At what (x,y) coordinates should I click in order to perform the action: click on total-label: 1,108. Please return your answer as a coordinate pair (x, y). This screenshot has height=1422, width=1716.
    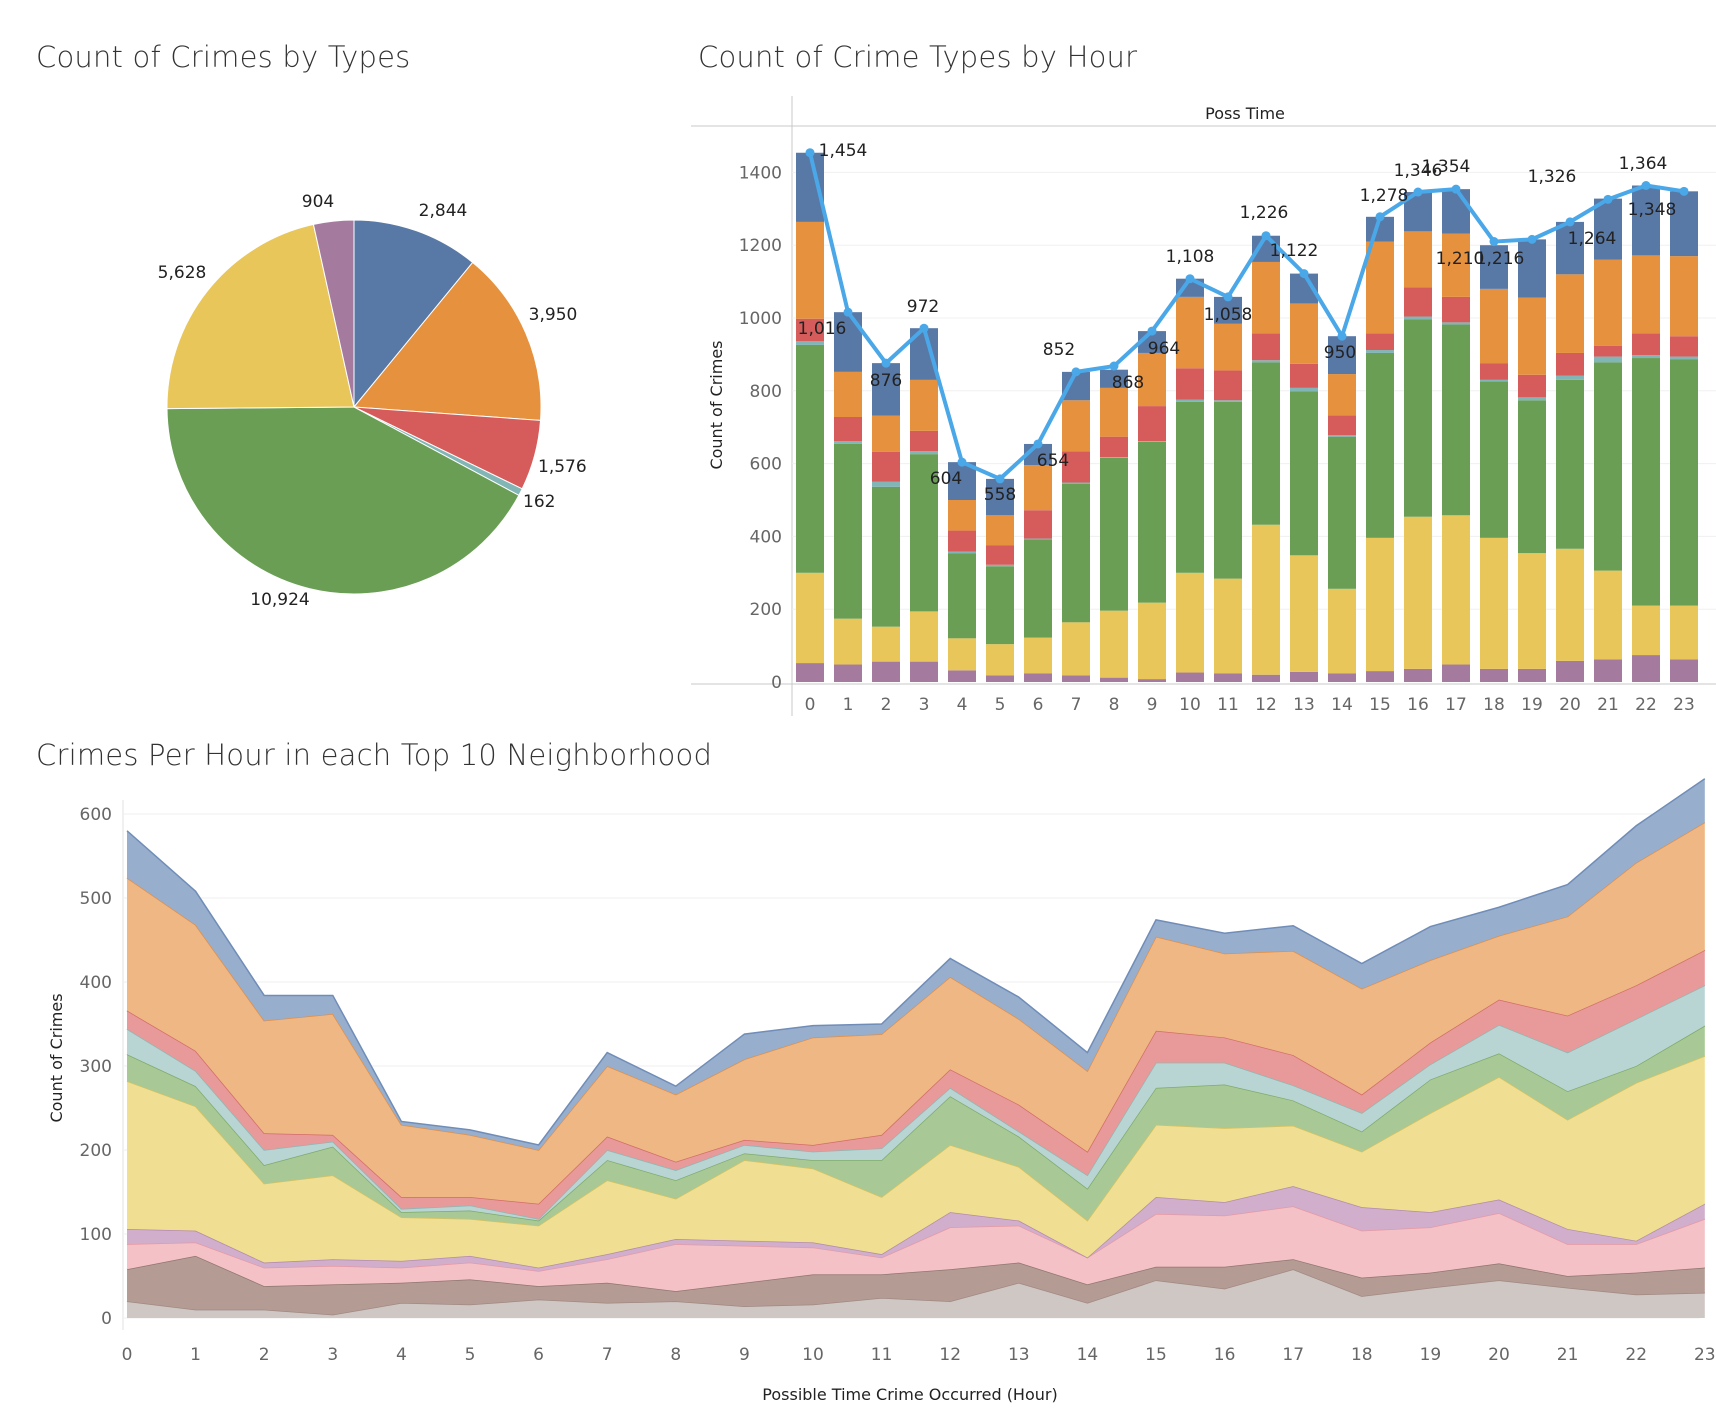
    Looking at the image, I should click on (1190, 257).